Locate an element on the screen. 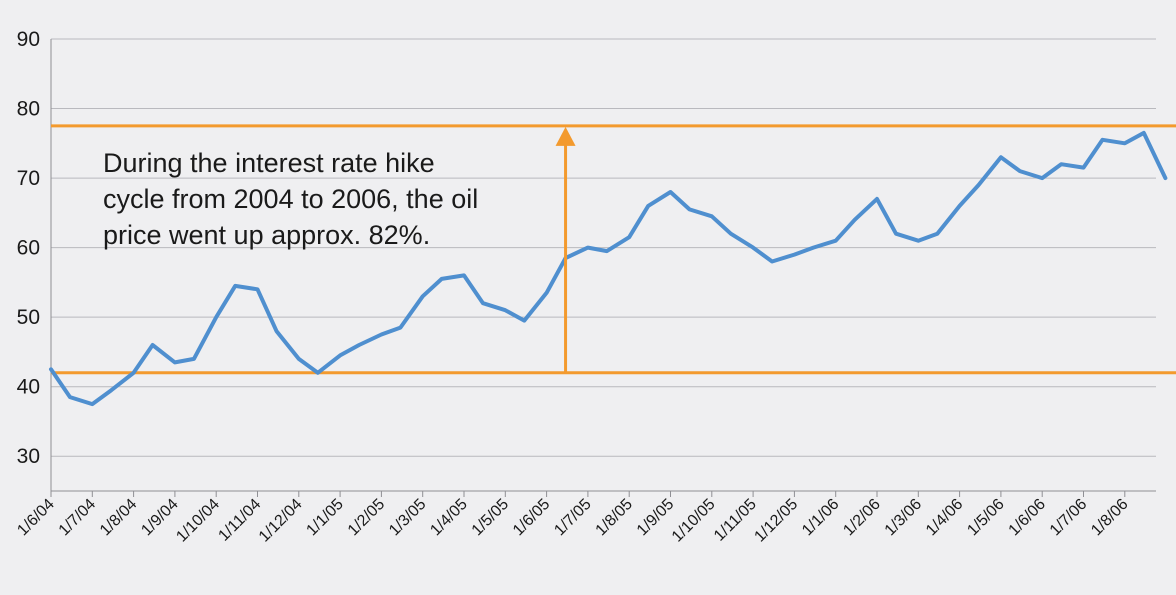 The width and height of the screenshot is (1176, 595). x-tick-label: 1/10/05 is located at coordinates (694, 521).